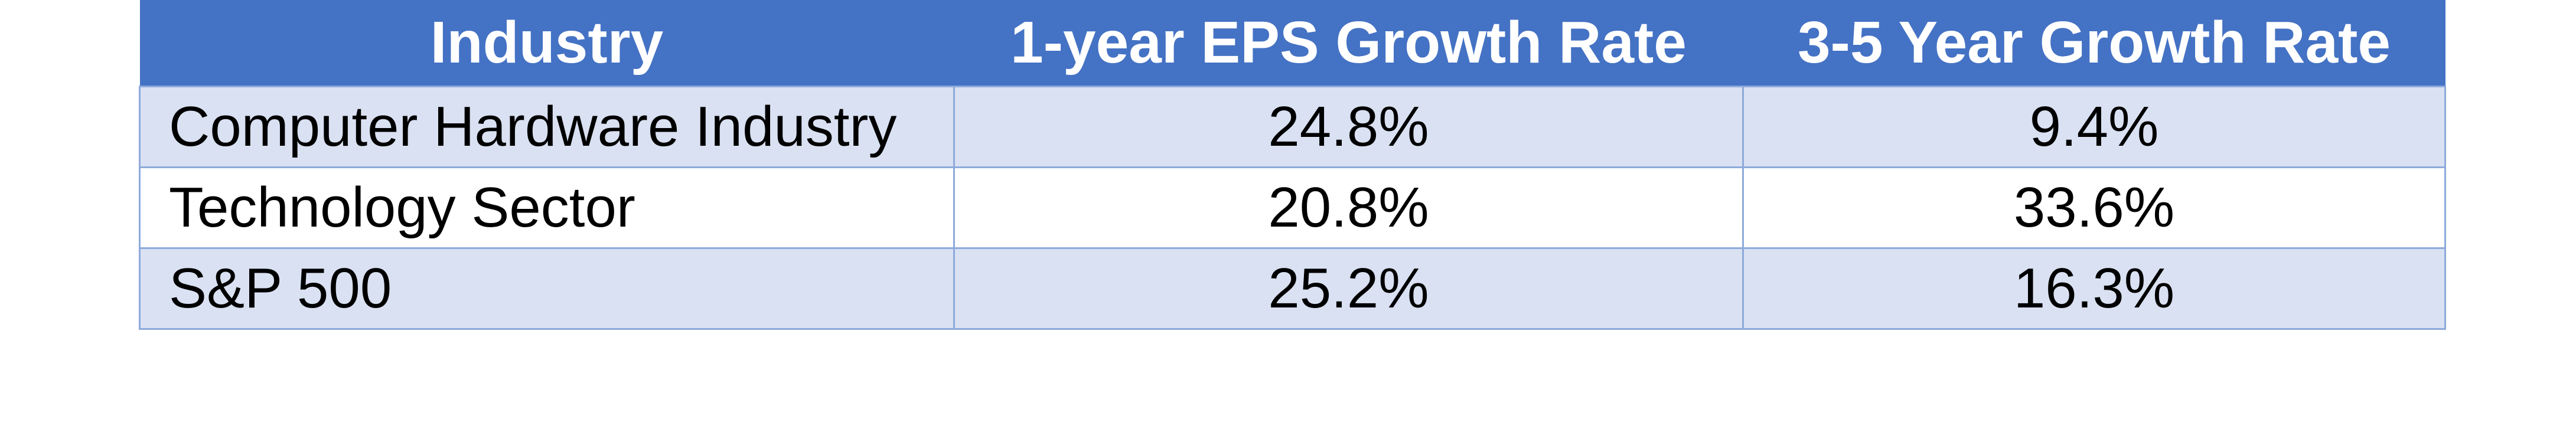 Image resolution: width=2576 pixels, height=442 pixels. I want to click on eps-growth-cell: 20.8%, so click(1348, 207).